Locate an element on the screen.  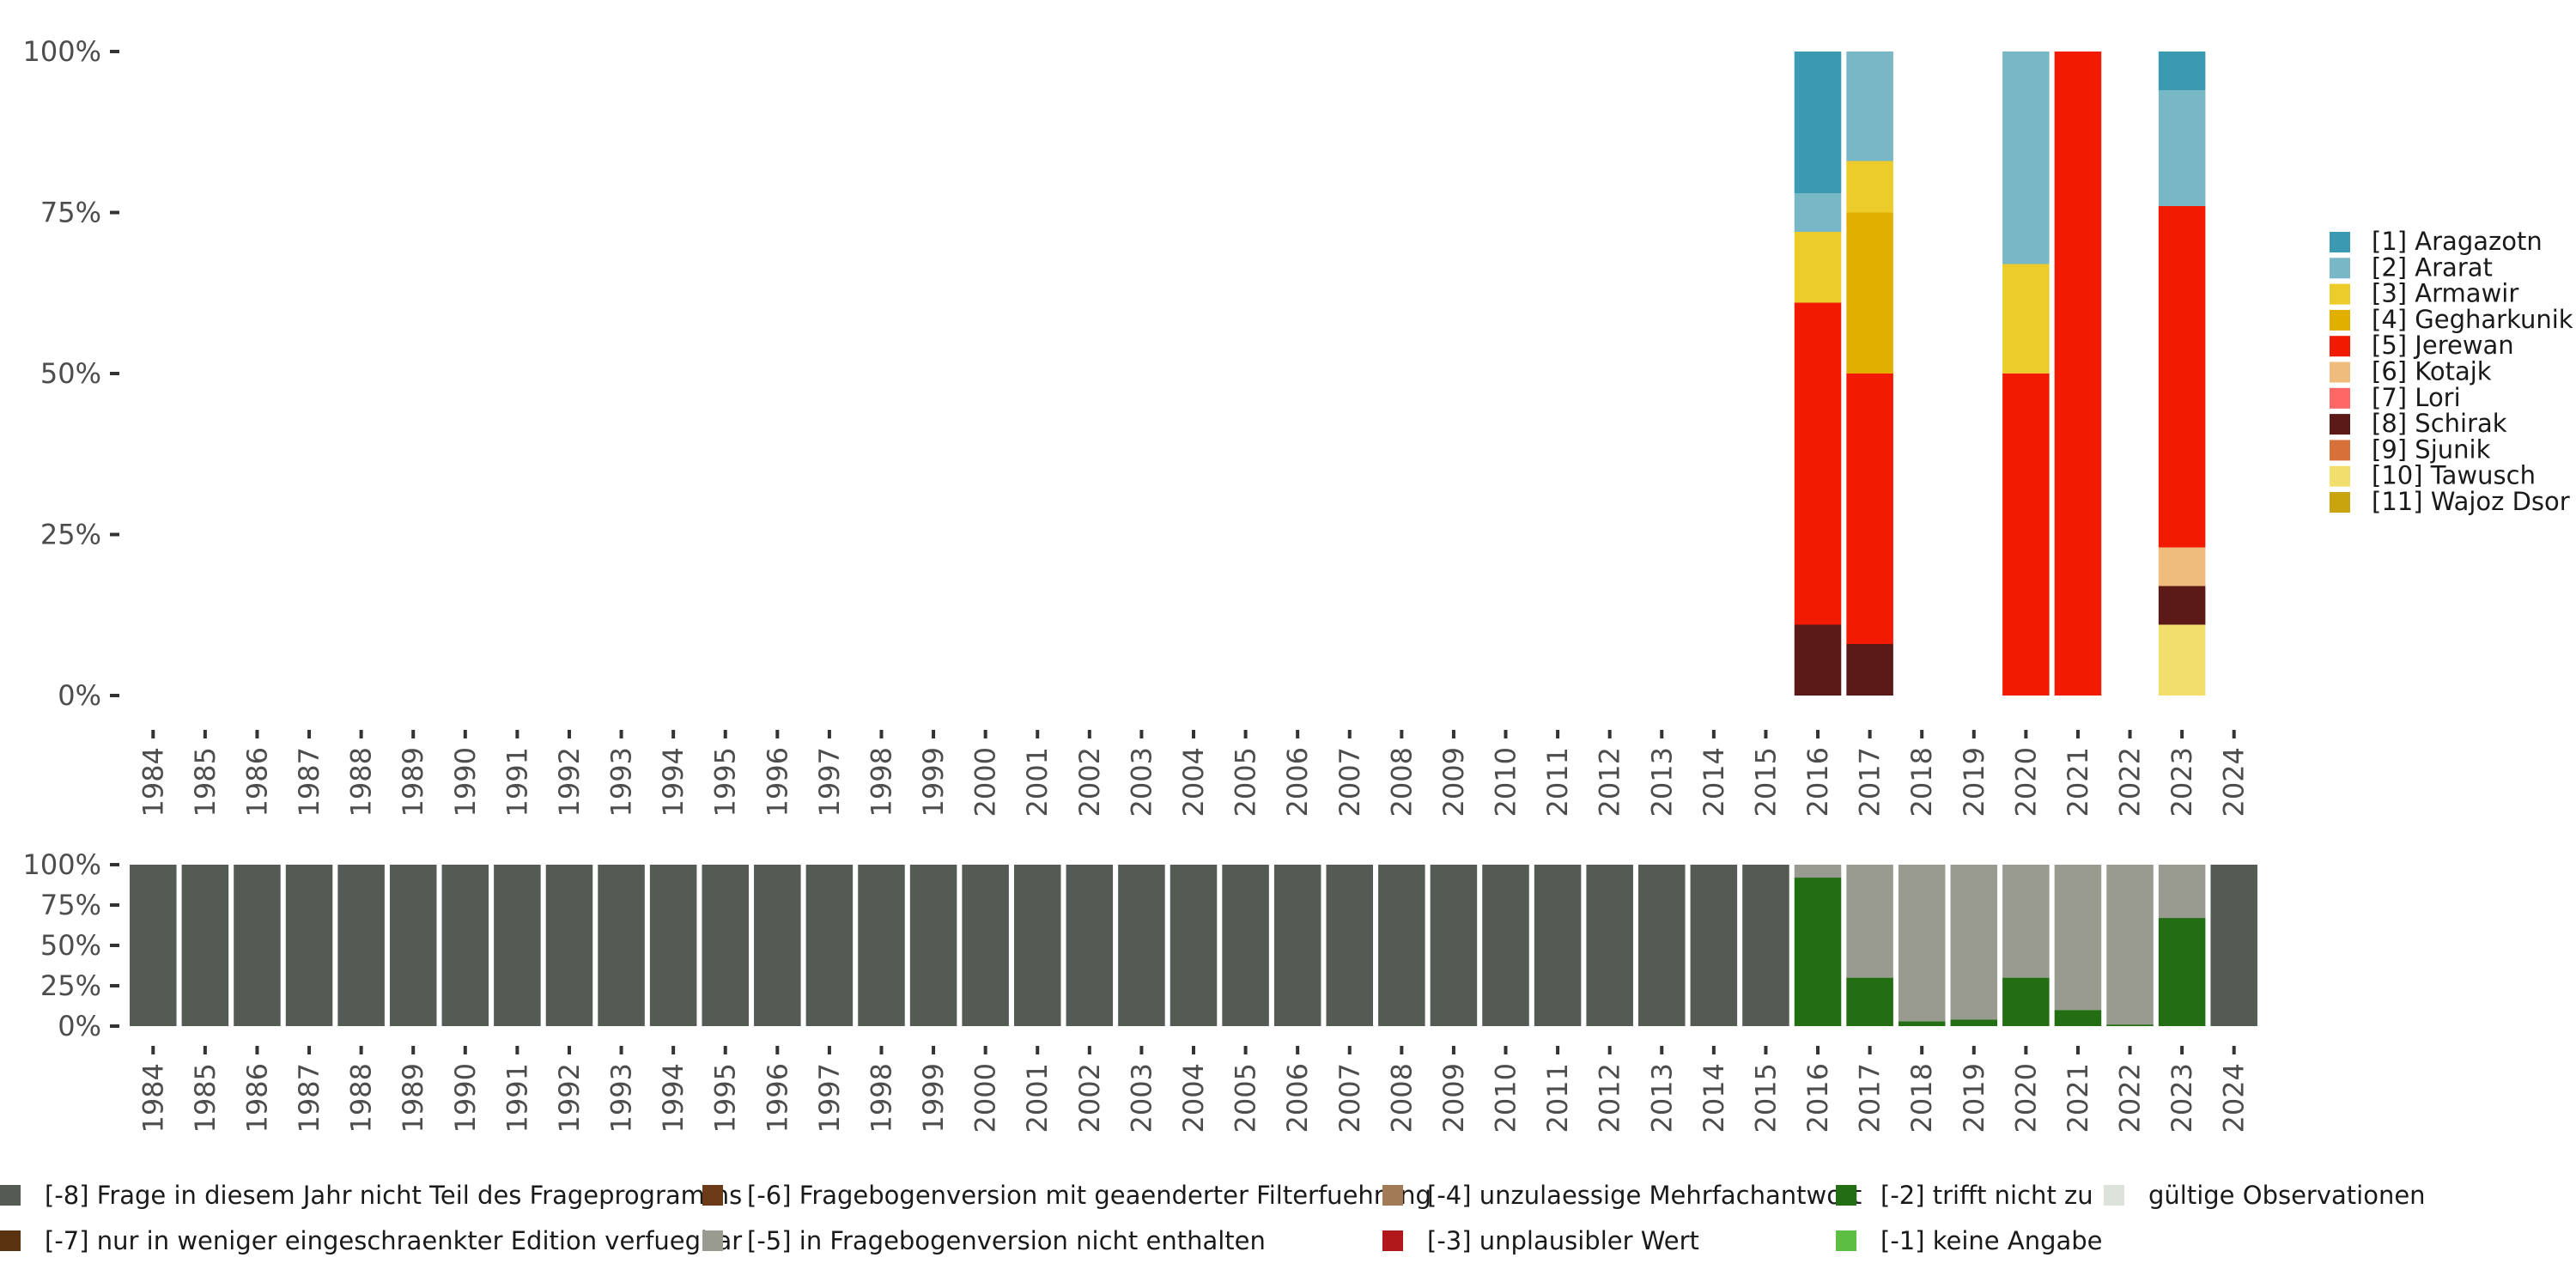
x-tick-label: 2022 is located at coordinates (2130, 782).